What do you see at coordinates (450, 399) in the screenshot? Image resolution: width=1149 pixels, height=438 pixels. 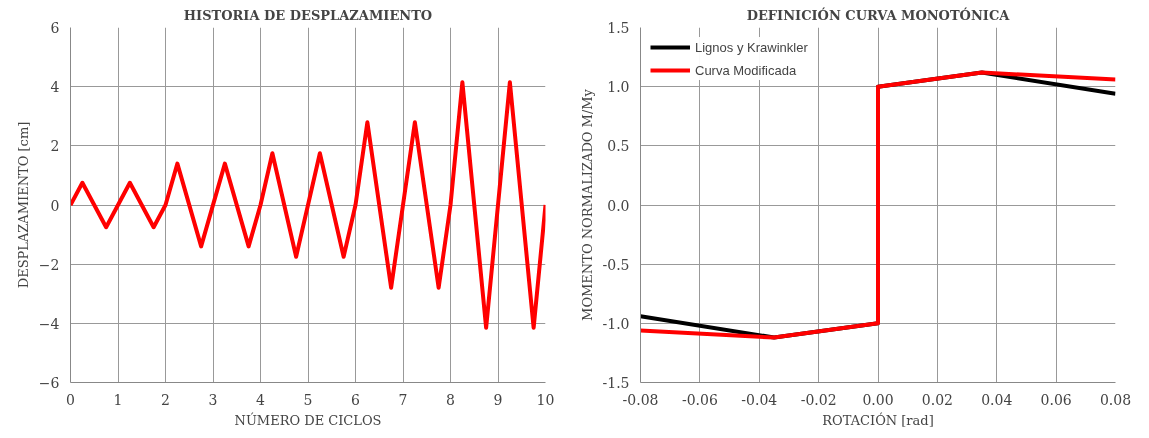 I see `x-tick-label: 8` at bounding box center [450, 399].